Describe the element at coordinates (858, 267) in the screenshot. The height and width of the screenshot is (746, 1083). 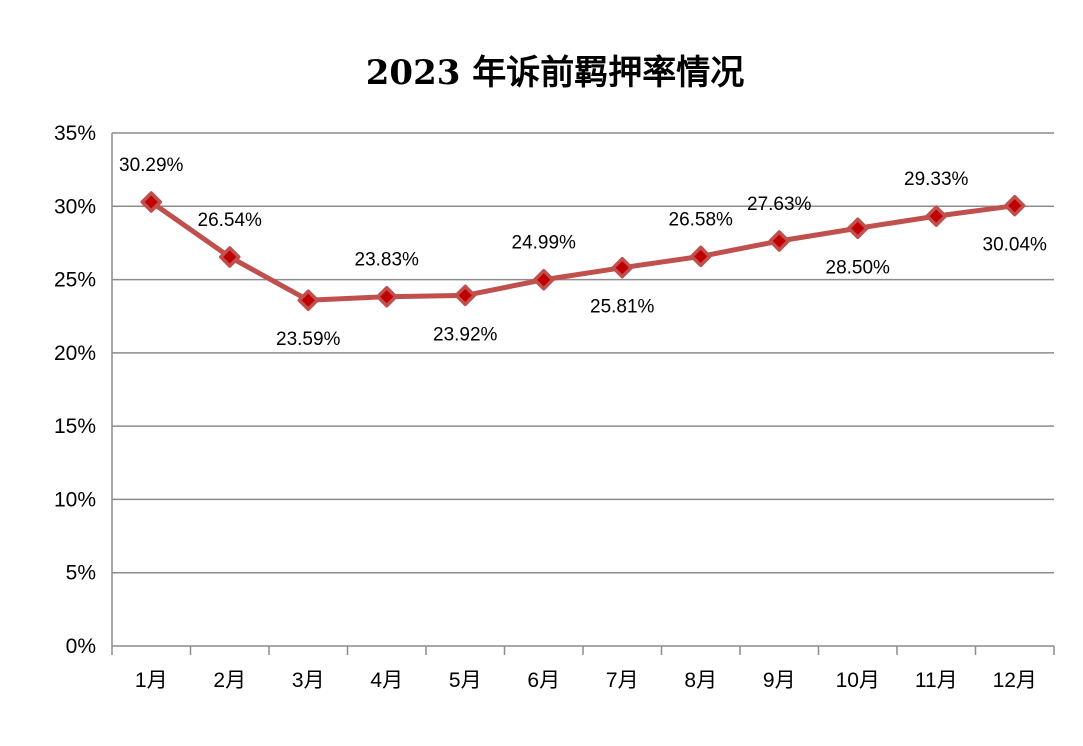
I see `data-label: 28.50%` at that location.